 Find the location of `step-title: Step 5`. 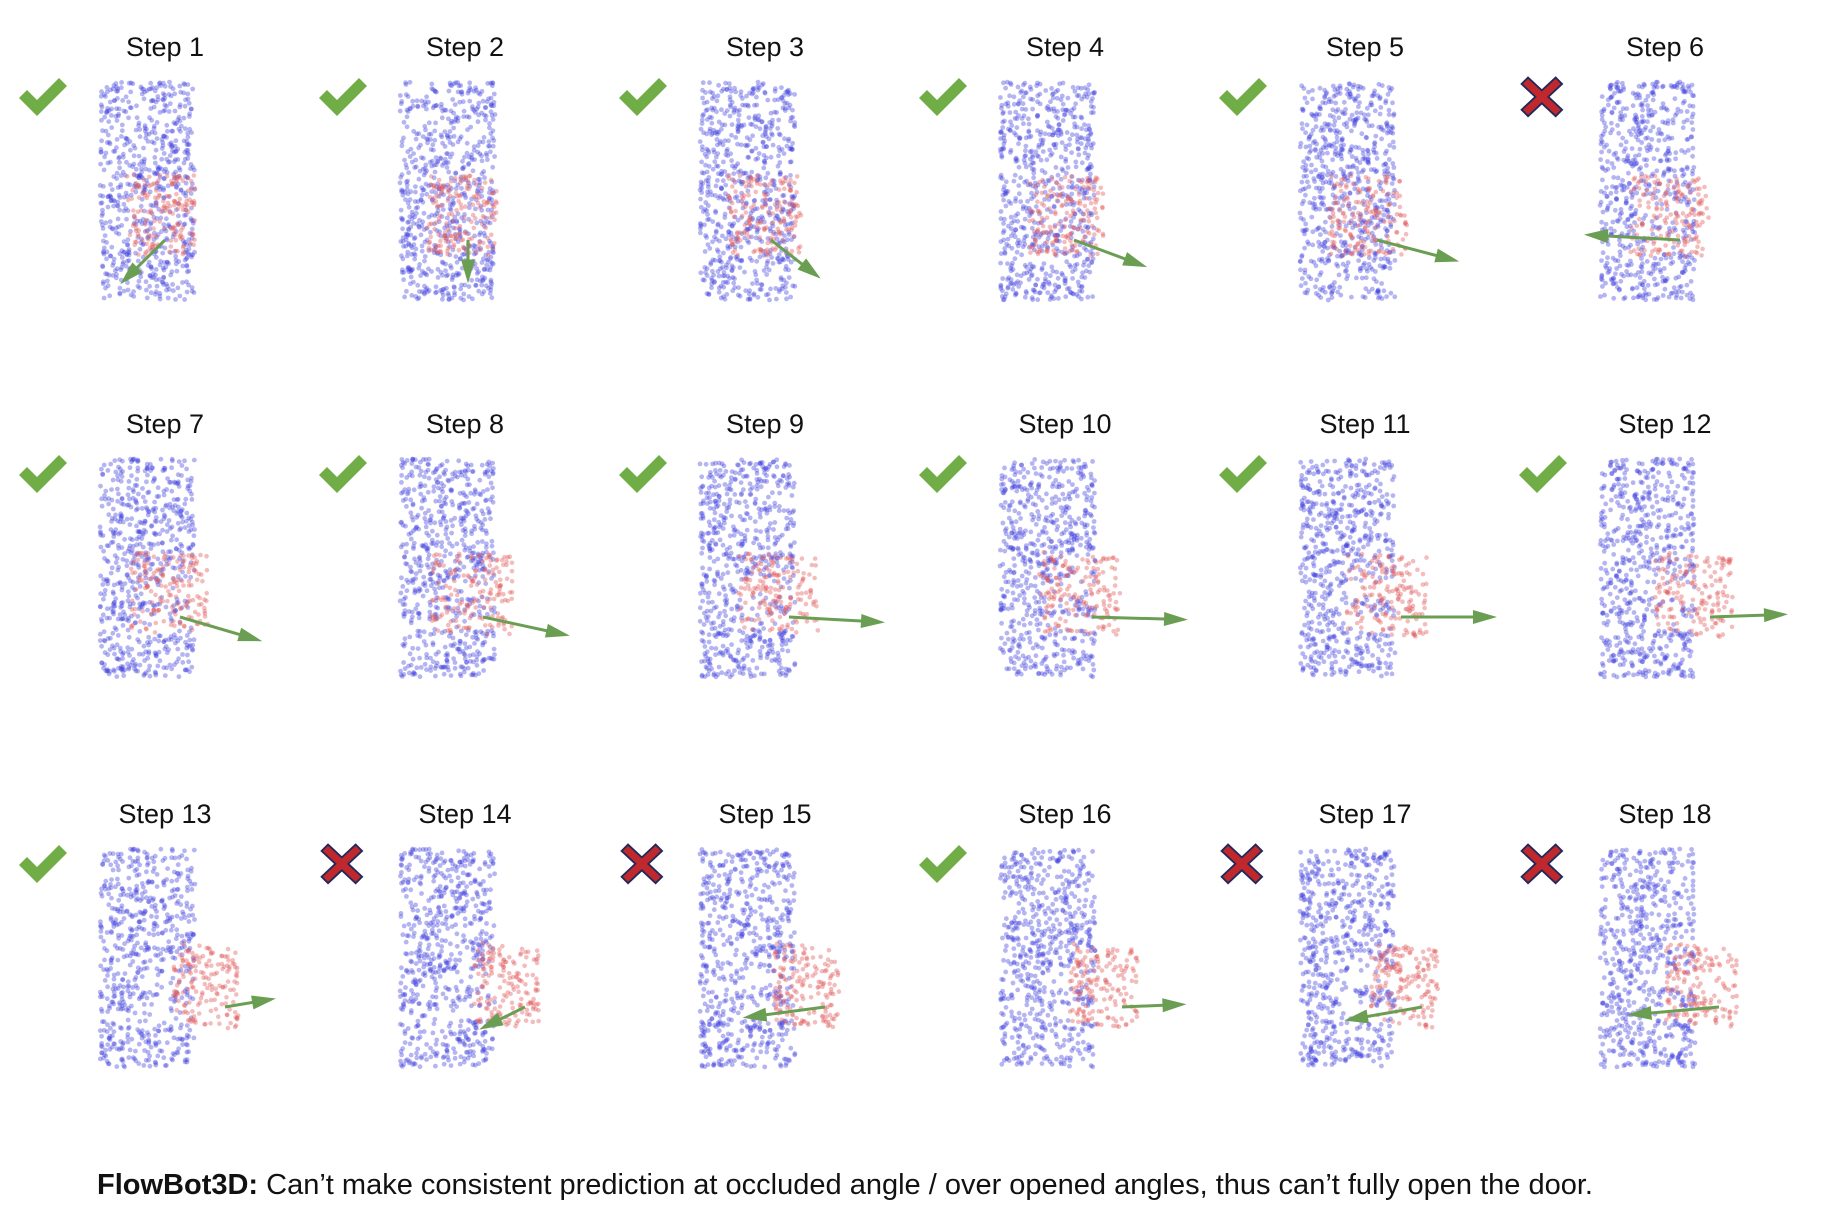

step-title: Step 5 is located at coordinates (1365, 47).